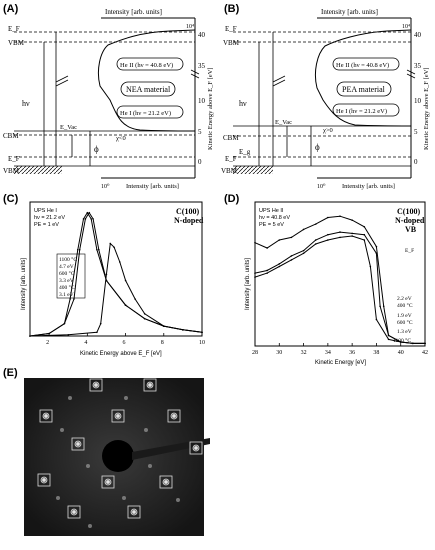 The height and width of the screenshot is (550, 435). Describe the element at coordinates (245, 152) in the screenshot. I see `panel-b-eg: E_g` at that location.